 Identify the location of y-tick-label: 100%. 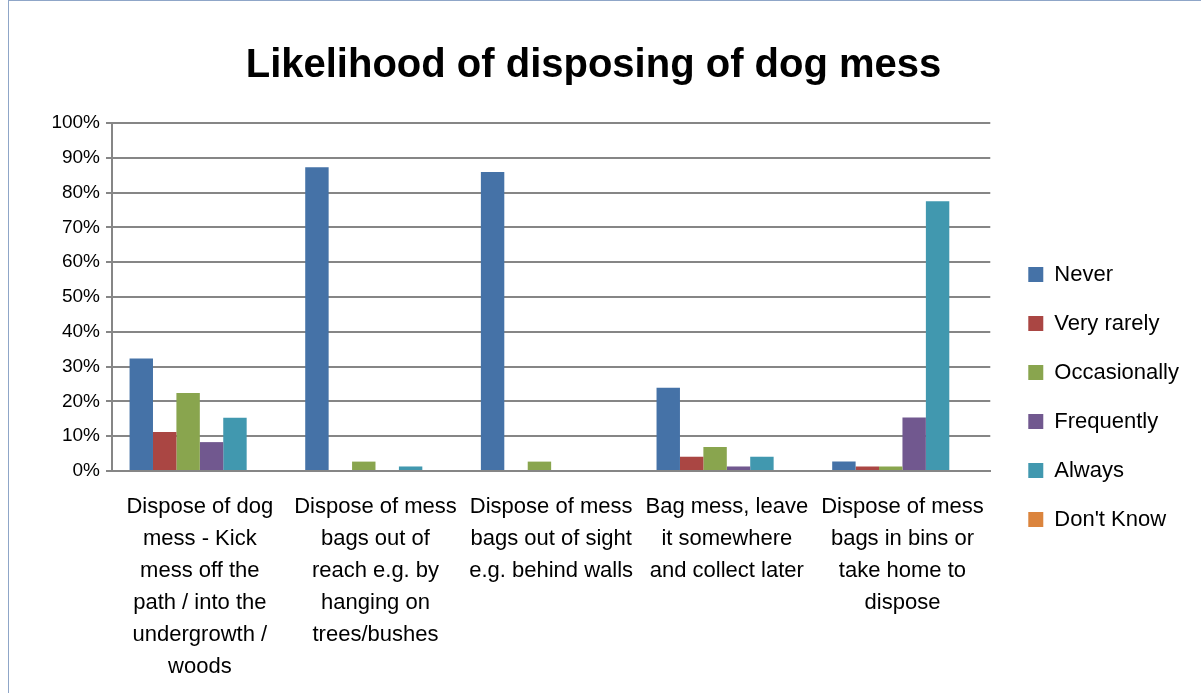
(76, 122).